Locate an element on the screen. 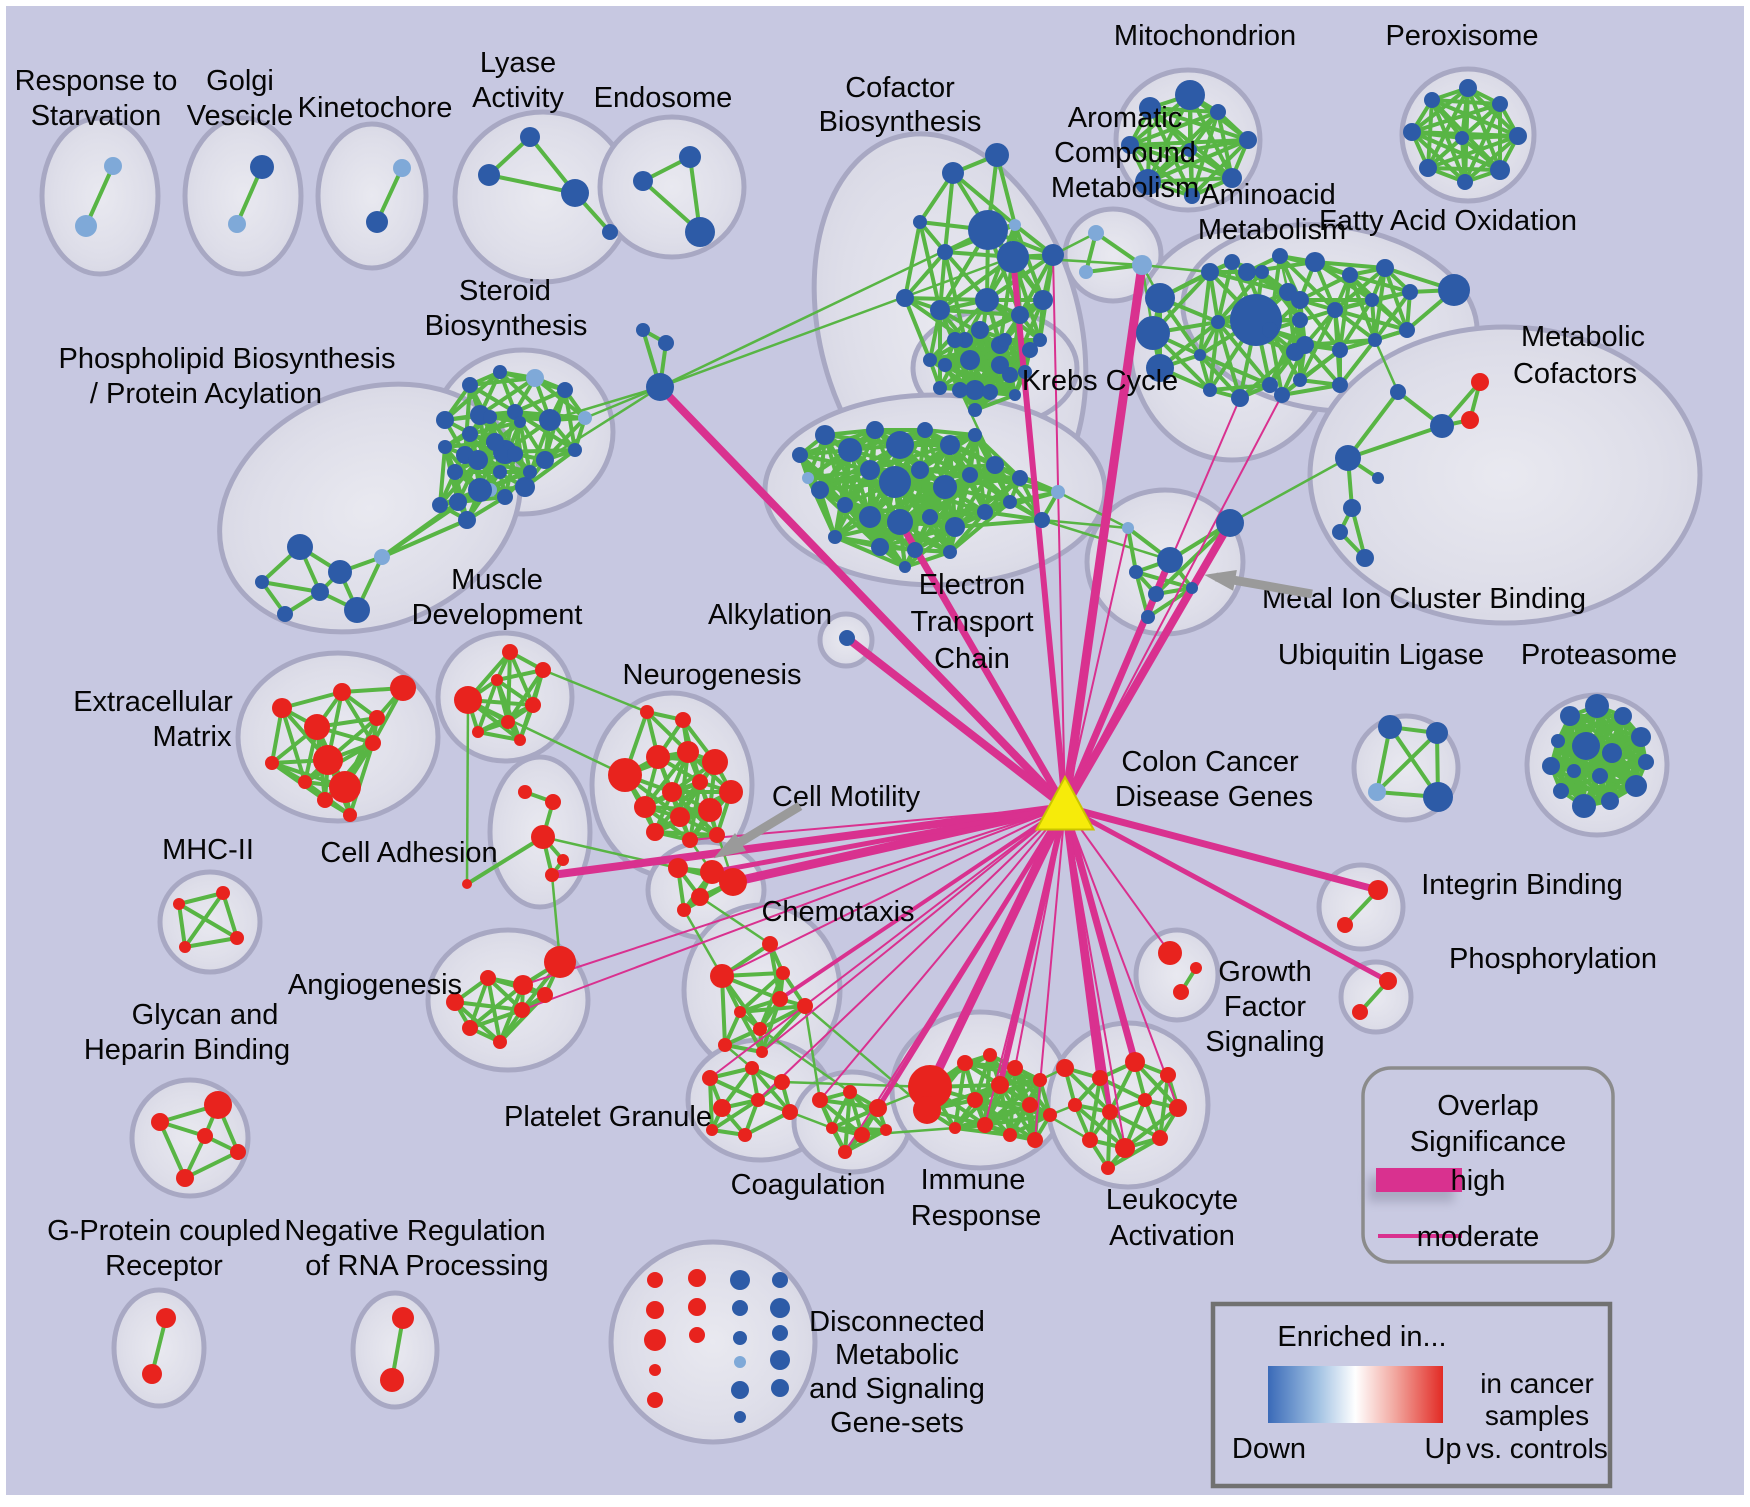 The image size is (1750, 1507). cluster-label: Disconnected is located at coordinates (897, 1322).